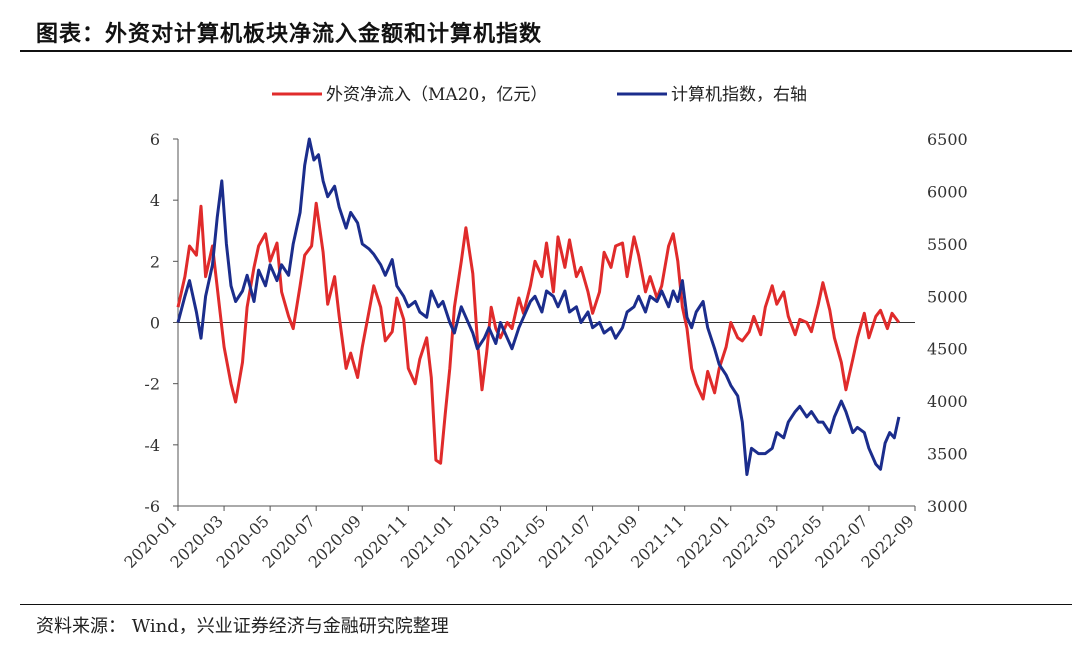 The height and width of the screenshot is (651, 1080). What do you see at coordinates (152, 384) in the screenshot?
I see `left-y-tick-label: -2` at bounding box center [152, 384].